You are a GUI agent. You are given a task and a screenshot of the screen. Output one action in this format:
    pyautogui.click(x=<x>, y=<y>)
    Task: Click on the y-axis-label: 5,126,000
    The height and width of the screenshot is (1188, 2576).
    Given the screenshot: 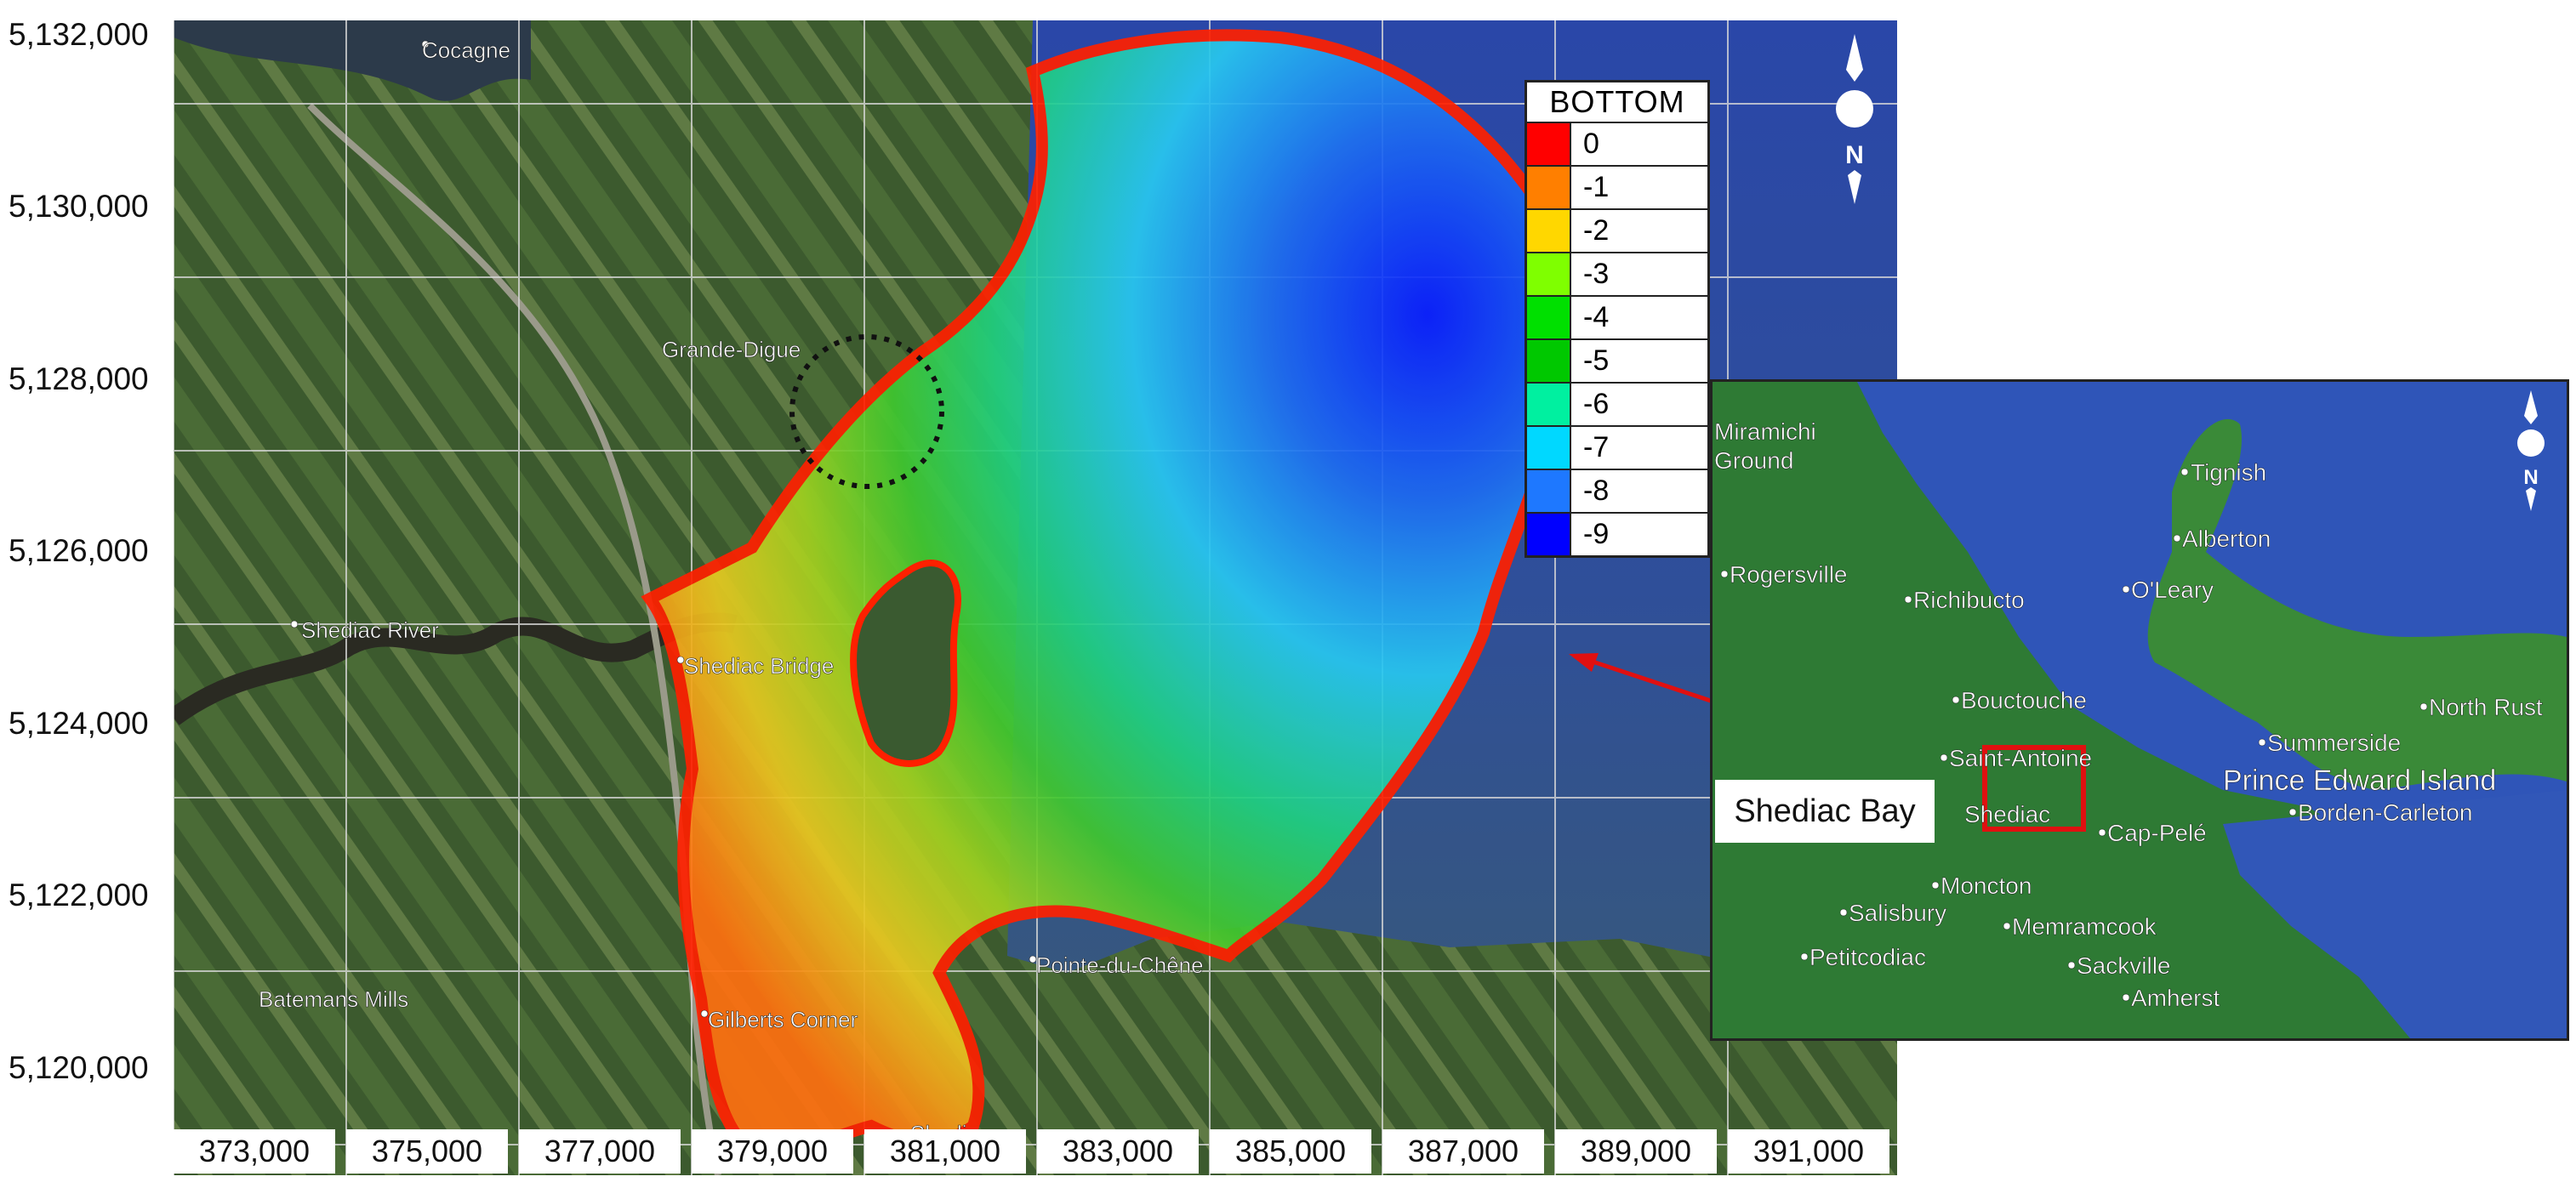 What is the action you would take?
    pyautogui.click(x=79, y=550)
    